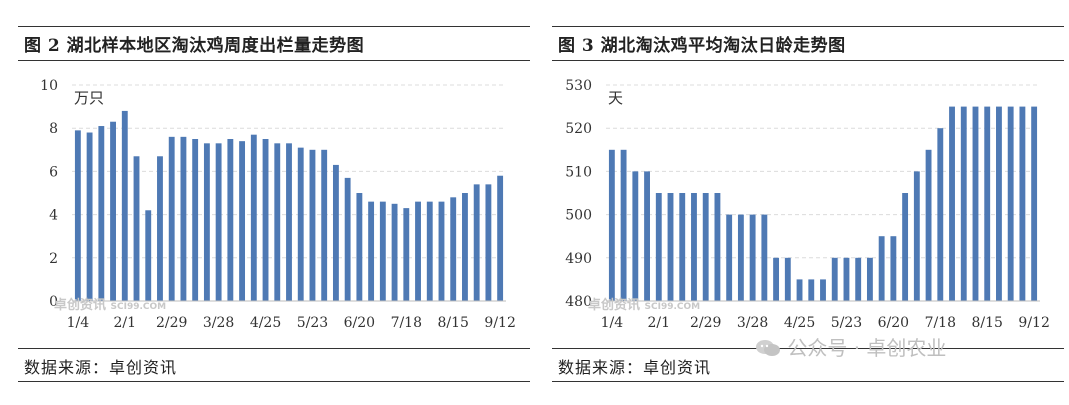 The height and width of the screenshot is (405, 1069). What do you see at coordinates (850, 346) in the screenshot?
I see `brand-watermark: 公众号 · 卓创农业` at bounding box center [850, 346].